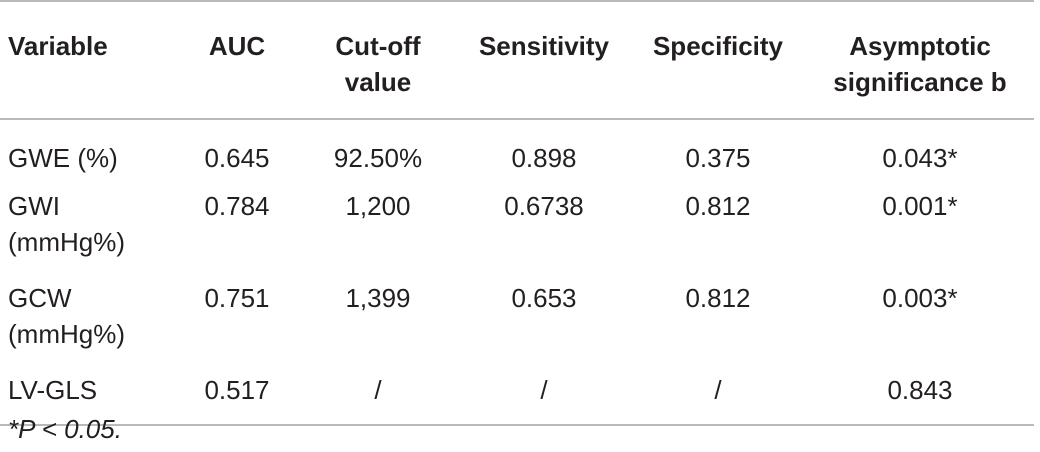  Describe the element at coordinates (63, 158) in the screenshot. I see `cell-variable: GWE (%)` at that location.